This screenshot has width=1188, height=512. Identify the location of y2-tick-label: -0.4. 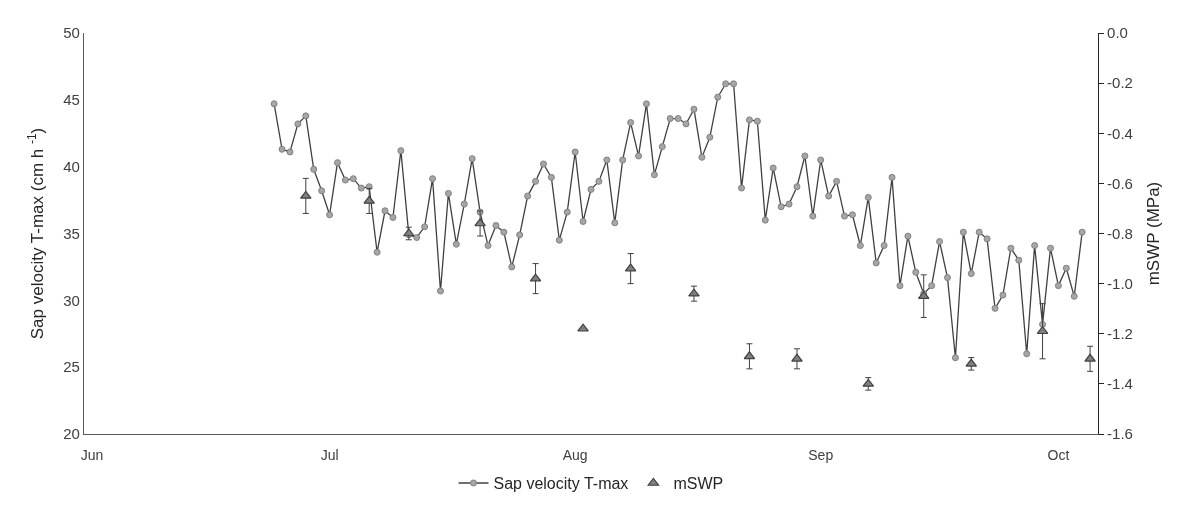
(1120, 133).